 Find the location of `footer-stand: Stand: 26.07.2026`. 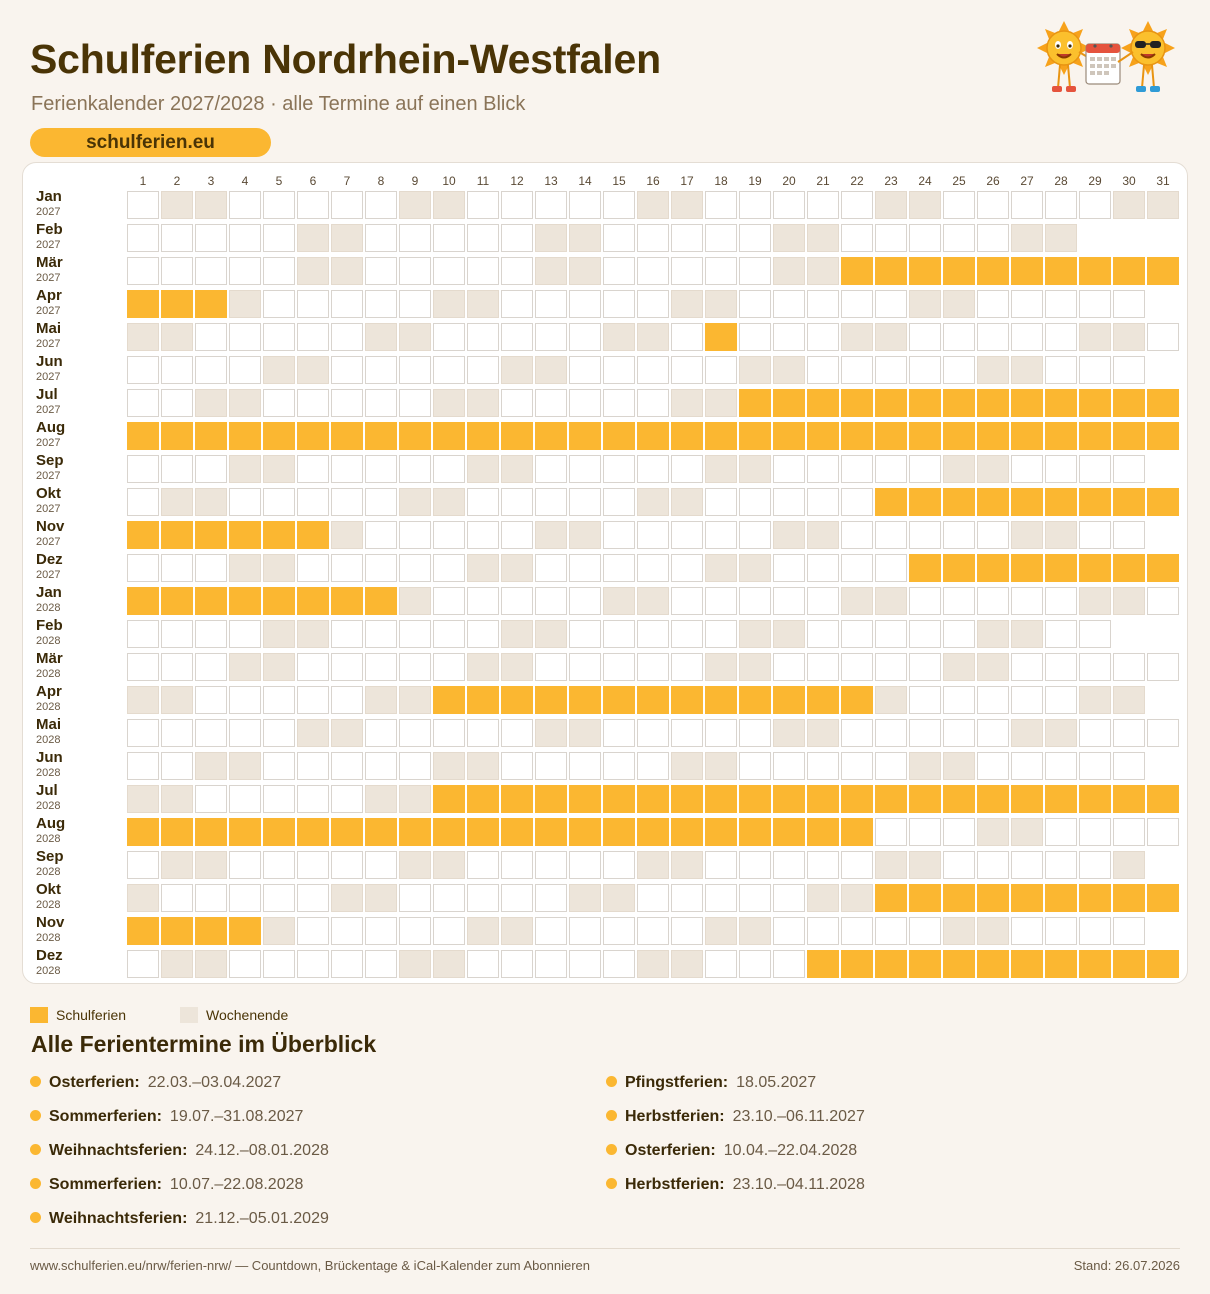

footer-stand: Stand: 26.07.2026 is located at coordinates (1126, 1265).